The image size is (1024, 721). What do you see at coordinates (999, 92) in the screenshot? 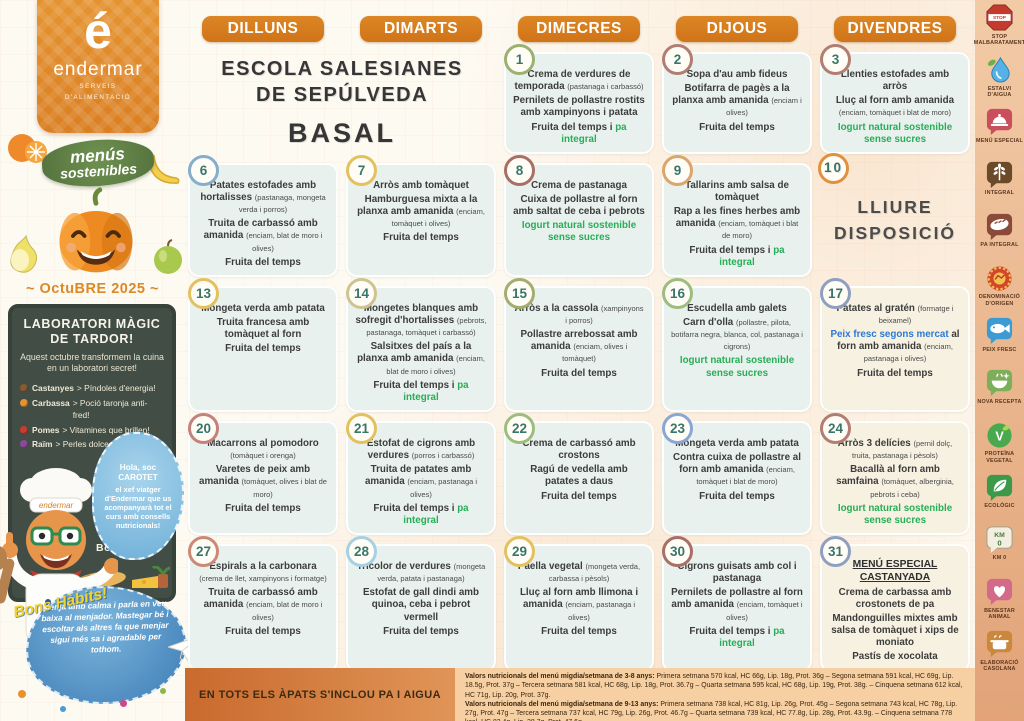
I see `rail-label: ESTALVI D'AIGUA` at bounding box center [999, 92].